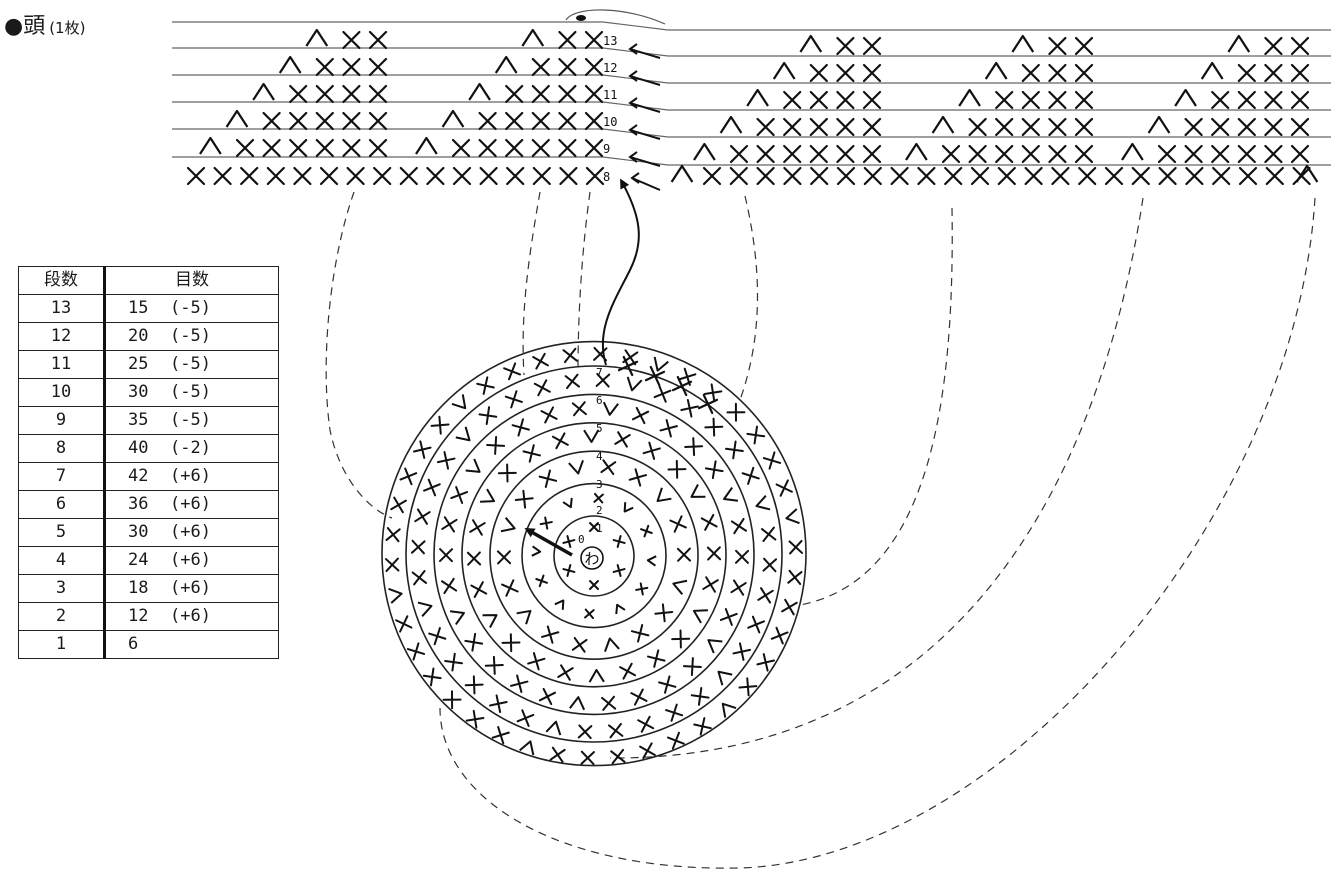  I want to click on stitch-total: 6, so click(133, 644).